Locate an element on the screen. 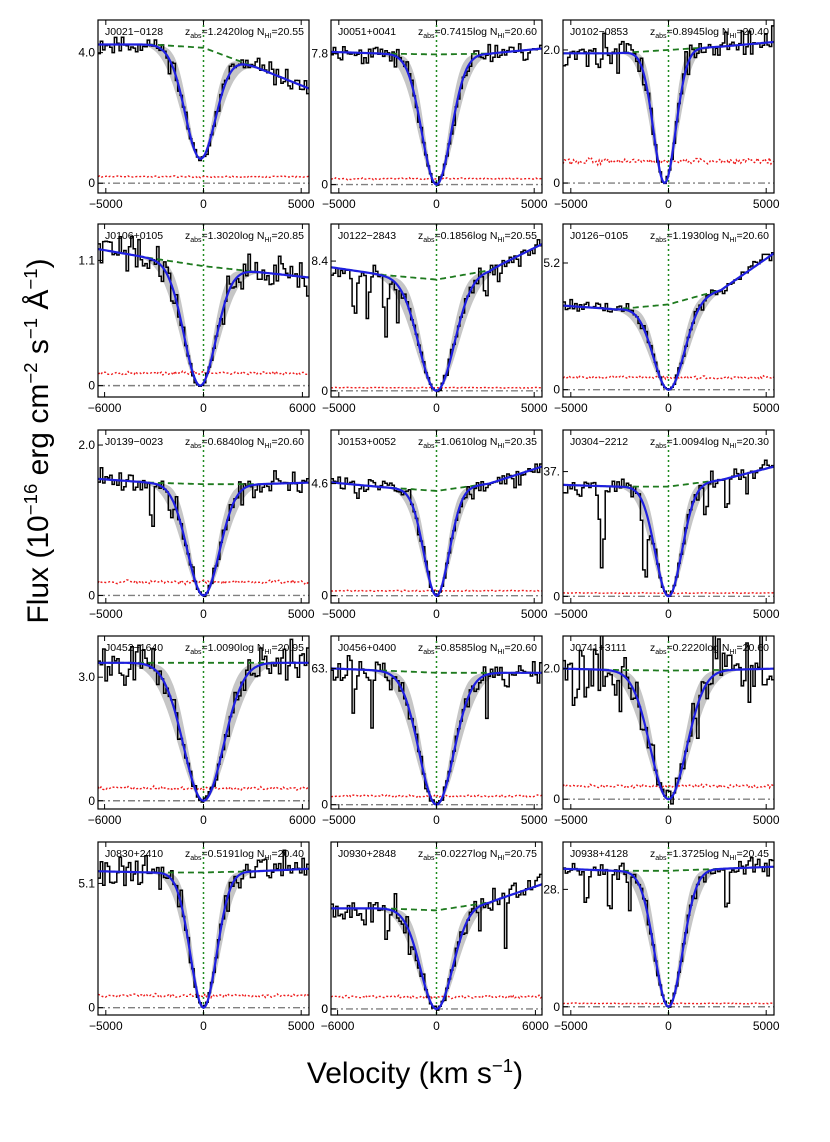 This screenshot has width=830, height=1142. panel-title: J0126−0105 is located at coordinates (599, 236).